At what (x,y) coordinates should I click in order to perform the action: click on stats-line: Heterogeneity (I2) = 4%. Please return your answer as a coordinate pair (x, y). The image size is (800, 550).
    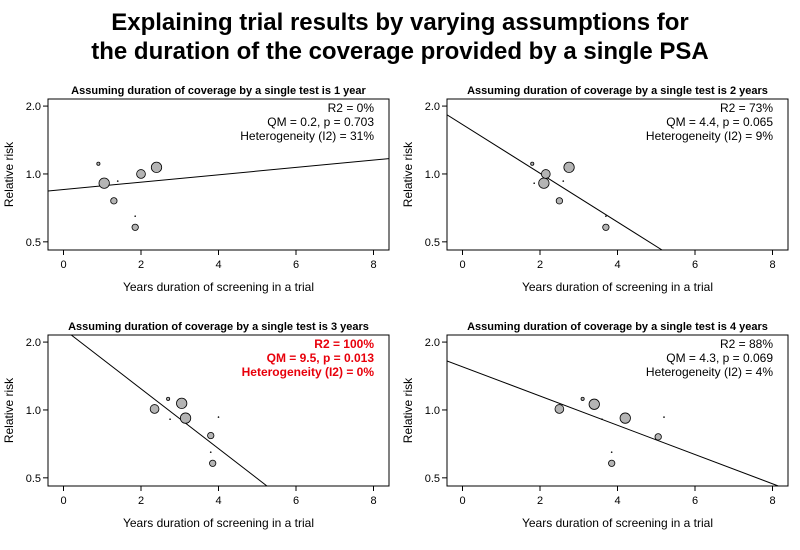
    Looking at the image, I should click on (709, 372).